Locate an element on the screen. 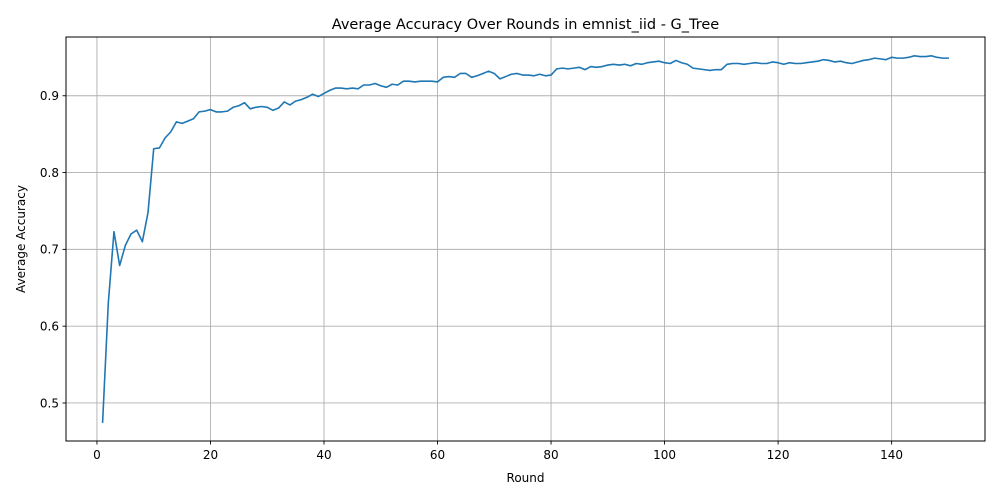 This screenshot has width=1000, height=500. x-tick-label: 40 is located at coordinates (323, 455).